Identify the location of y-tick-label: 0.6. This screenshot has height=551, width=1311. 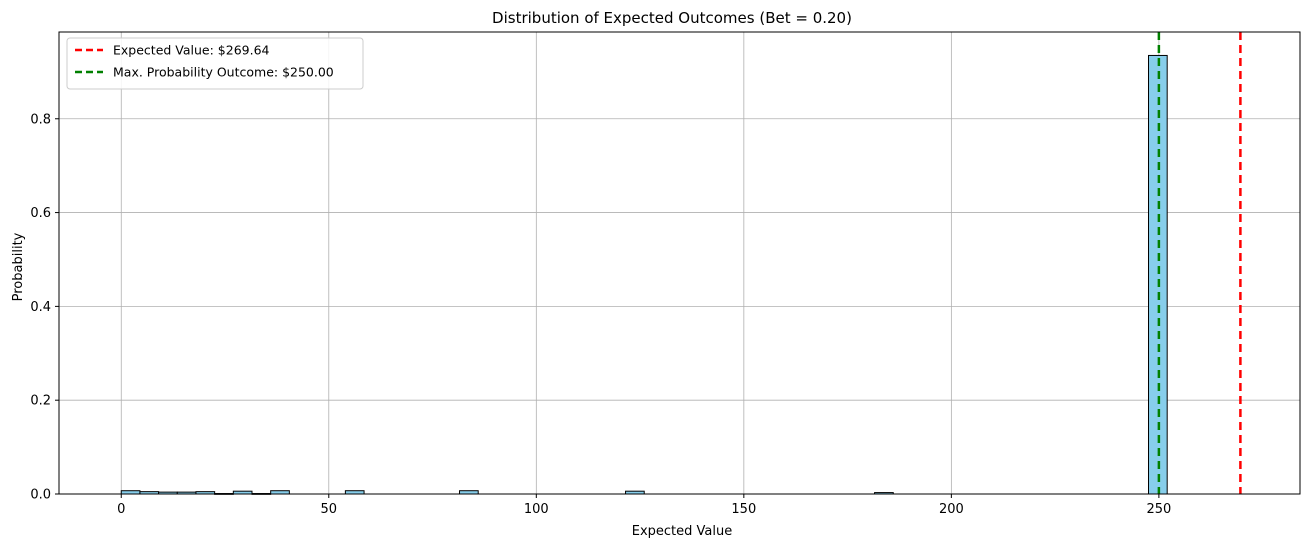
(40, 213).